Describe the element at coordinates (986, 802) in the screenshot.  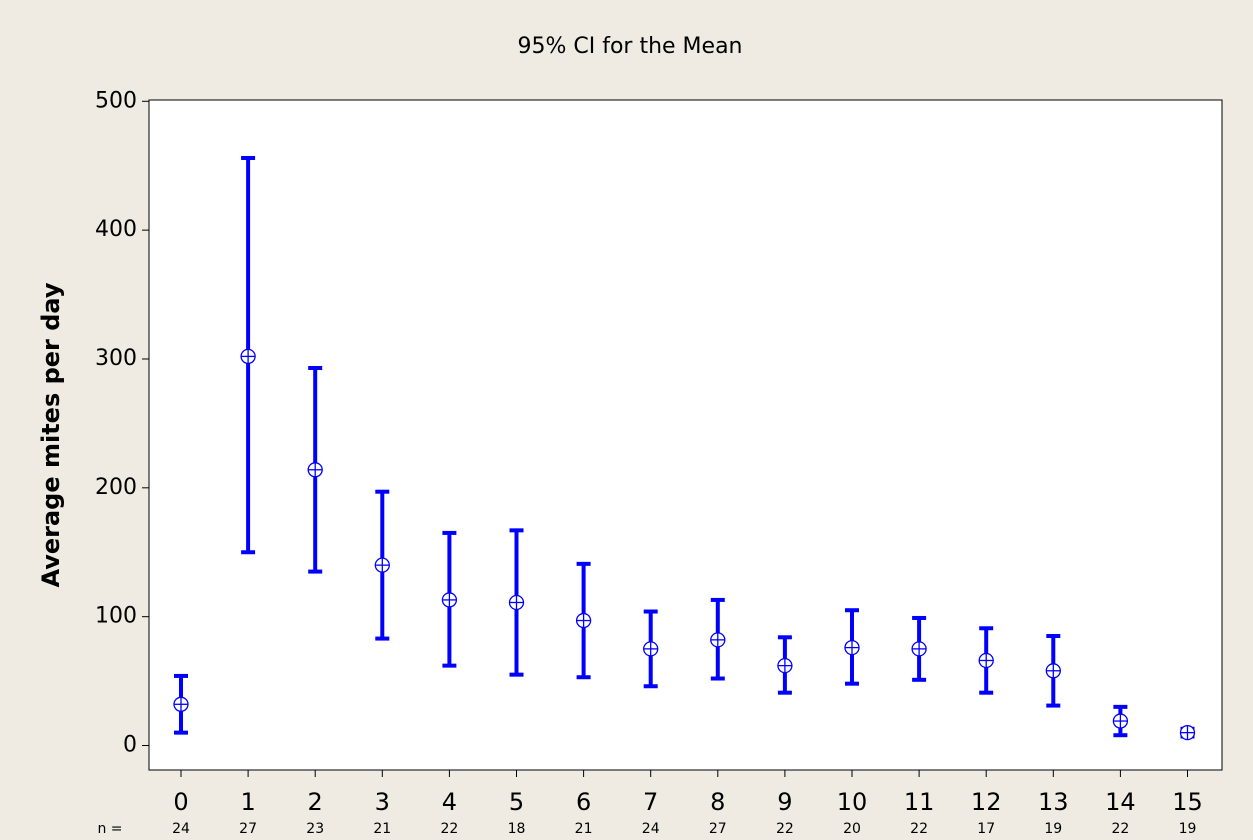
I see `x-tick-label: 12` at that location.